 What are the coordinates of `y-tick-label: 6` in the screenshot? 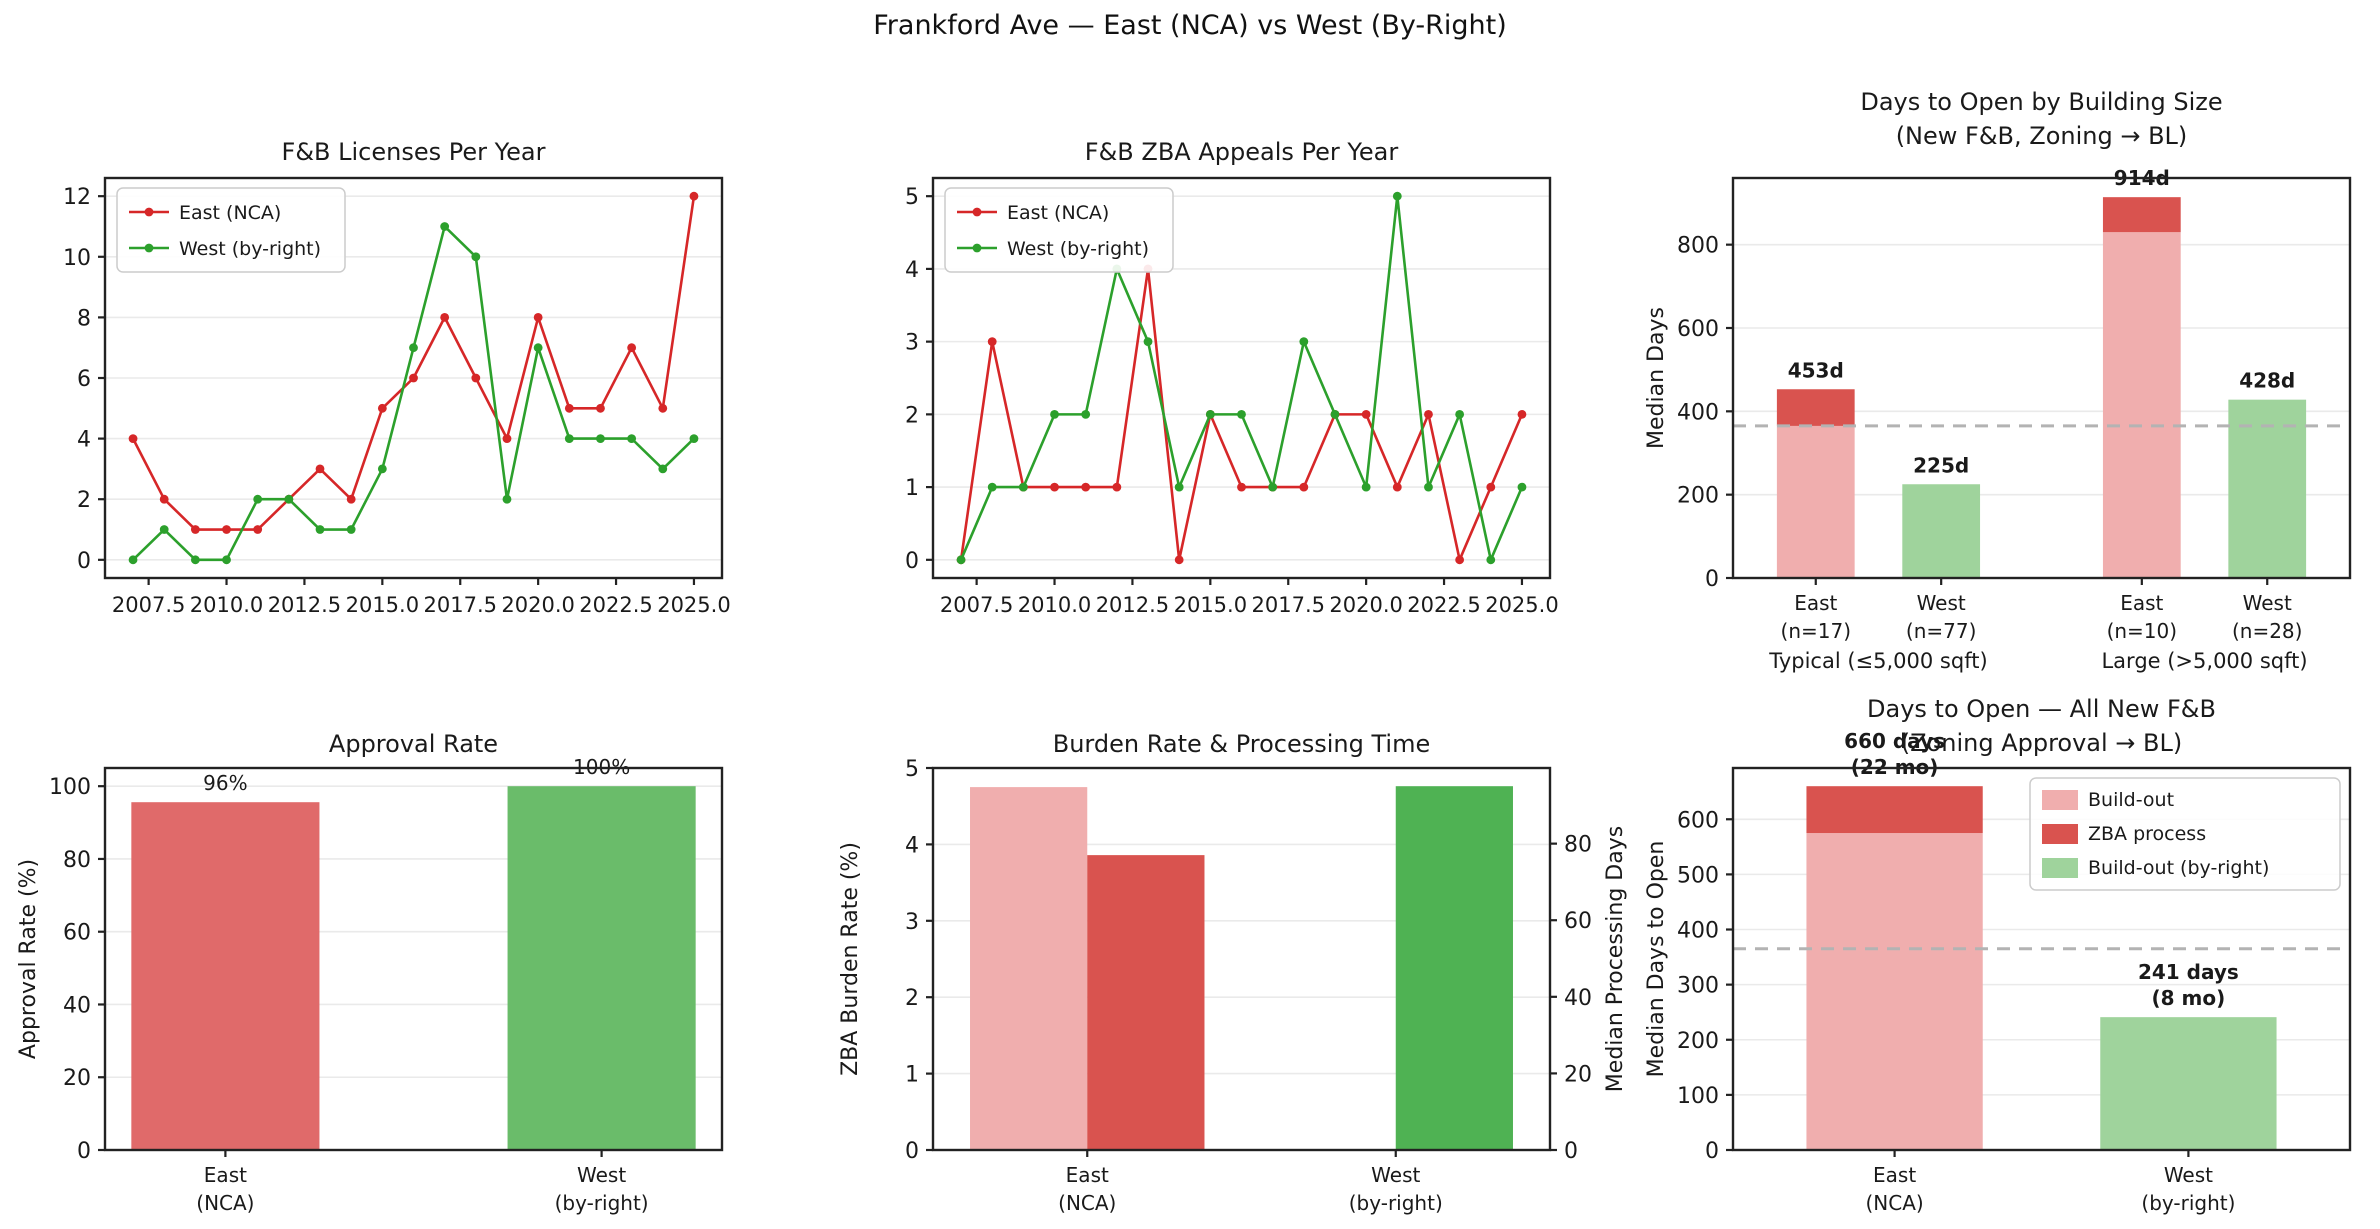 It's located at (84, 379).